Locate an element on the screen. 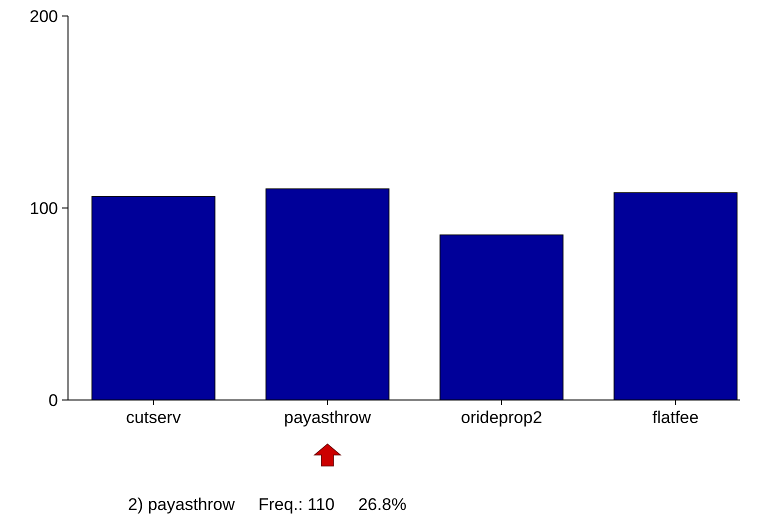 This screenshot has width=757, height=523. text: 2) payasthrow Freq.: 110 26.8% is located at coordinates (267, 504).